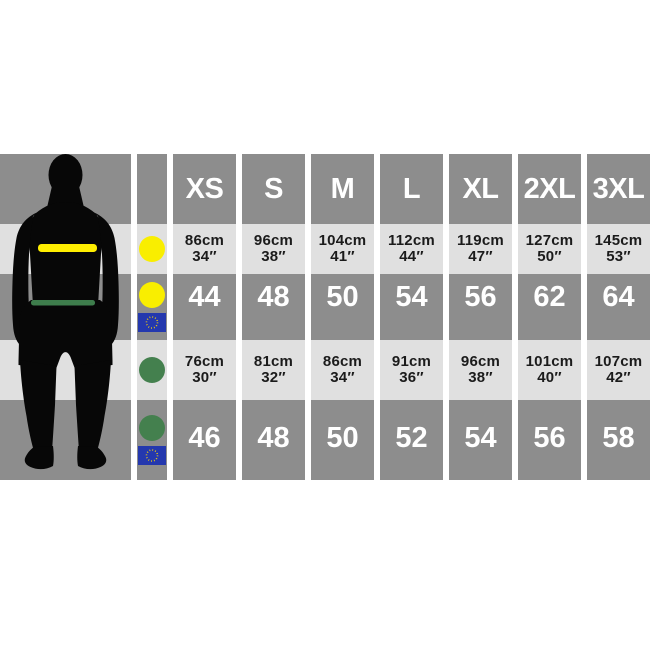 Image resolution: width=650 pixels, height=650 pixels. Describe the element at coordinates (549, 296) in the screenshot. I see `eu-size-value: 62` at that location.